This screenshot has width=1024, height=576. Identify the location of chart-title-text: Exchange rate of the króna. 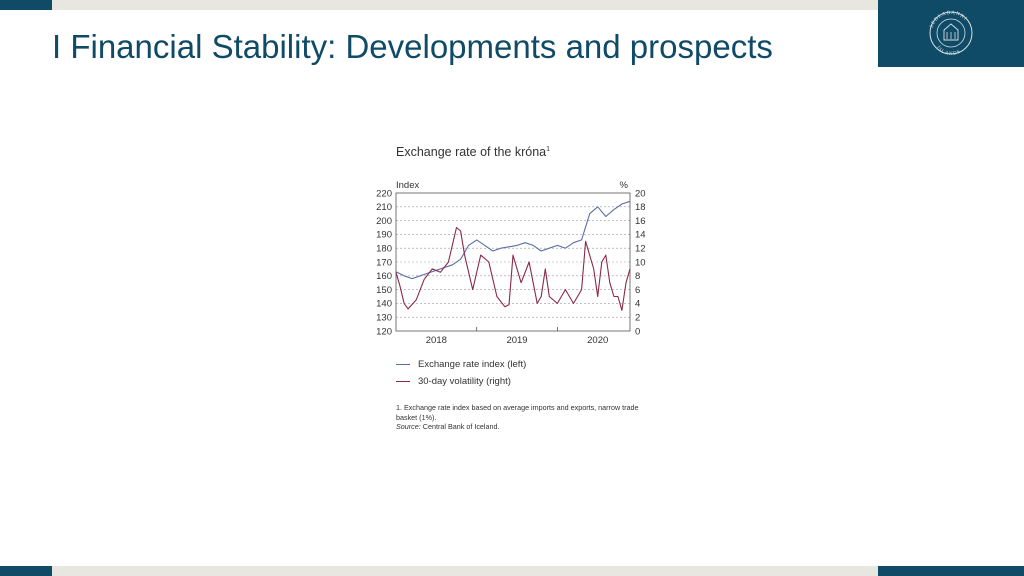
(471, 152).